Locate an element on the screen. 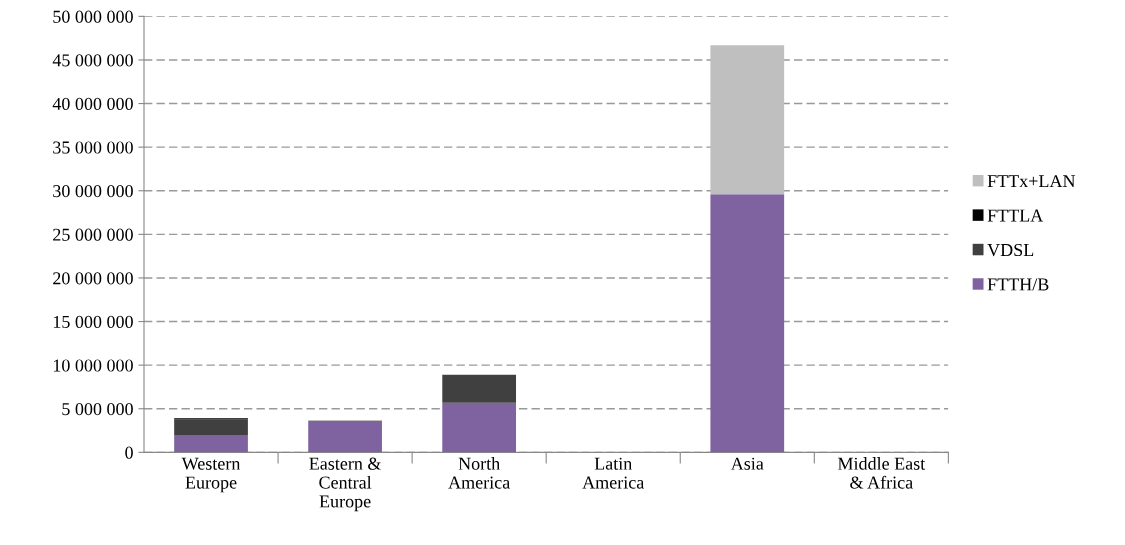 The height and width of the screenshot is (545, 1125). y-tick-label: 35 000 000 is located at coordinates (93, 147).